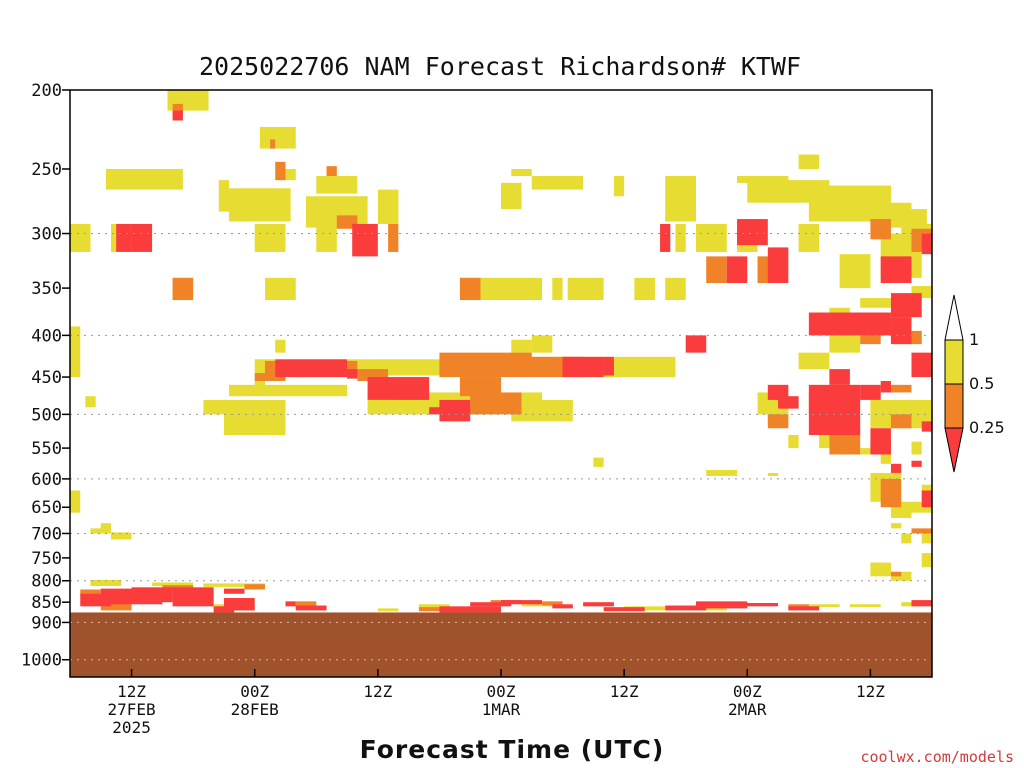  I want to click on y-tick-label: 400, so click(46, 336).